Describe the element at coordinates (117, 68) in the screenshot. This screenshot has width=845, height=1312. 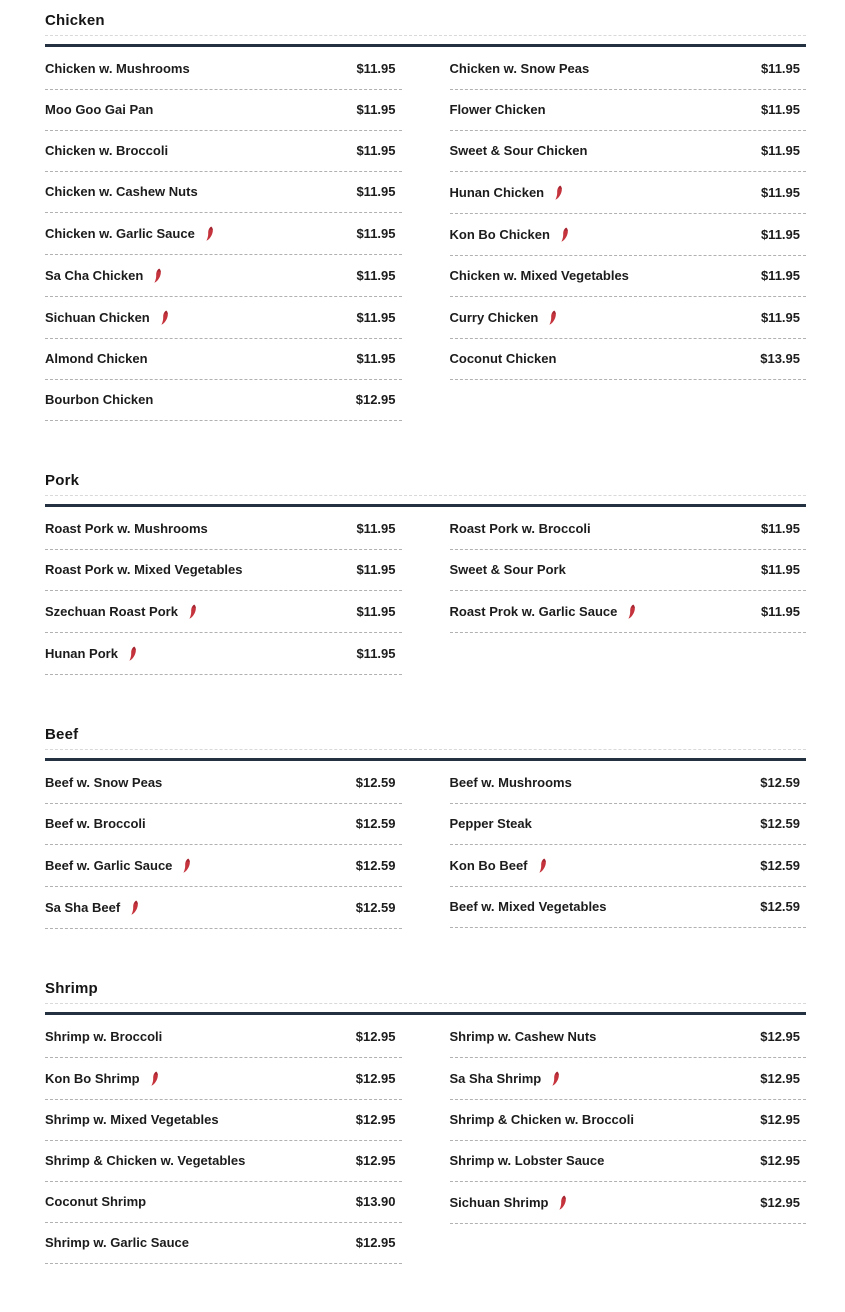
I see `item-name: Chicken w. Mushrooms` at that location.